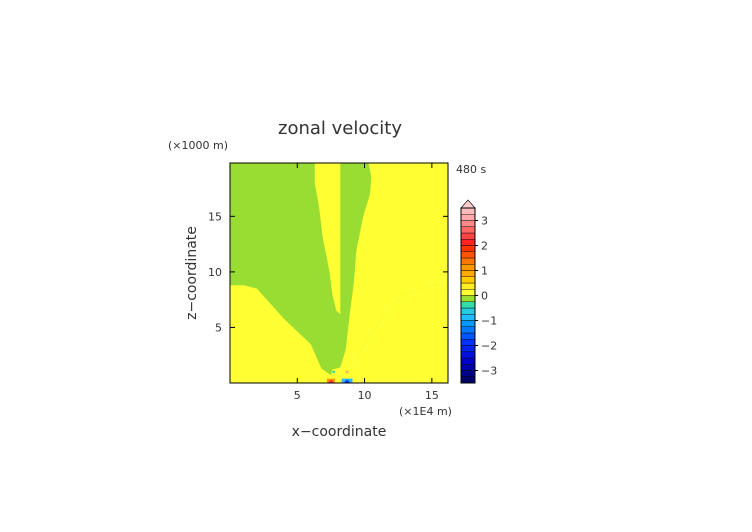  I want to click on time-label: 480 s, so click(471, 169).